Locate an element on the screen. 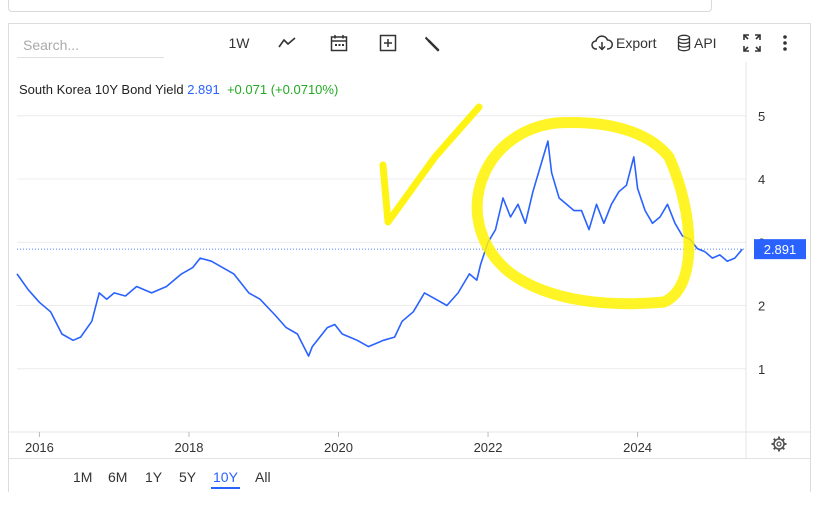  chart-toolbar: 1W Export API is located at coordinates (409, 43).